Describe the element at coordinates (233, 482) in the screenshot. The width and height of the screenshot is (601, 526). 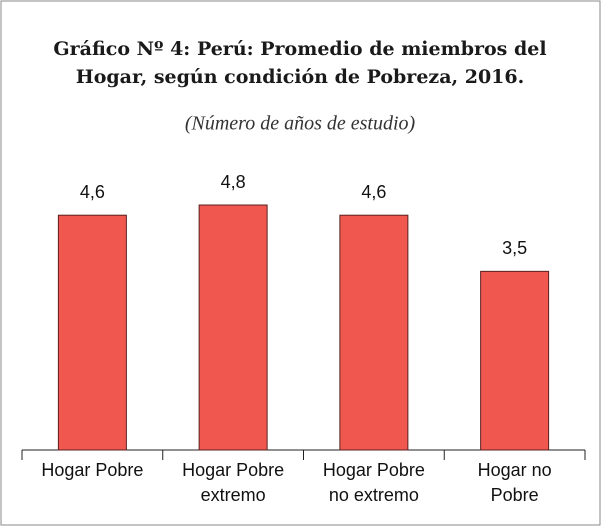
I see `x-tick-label: Hogar Pobre extremo` at that location.